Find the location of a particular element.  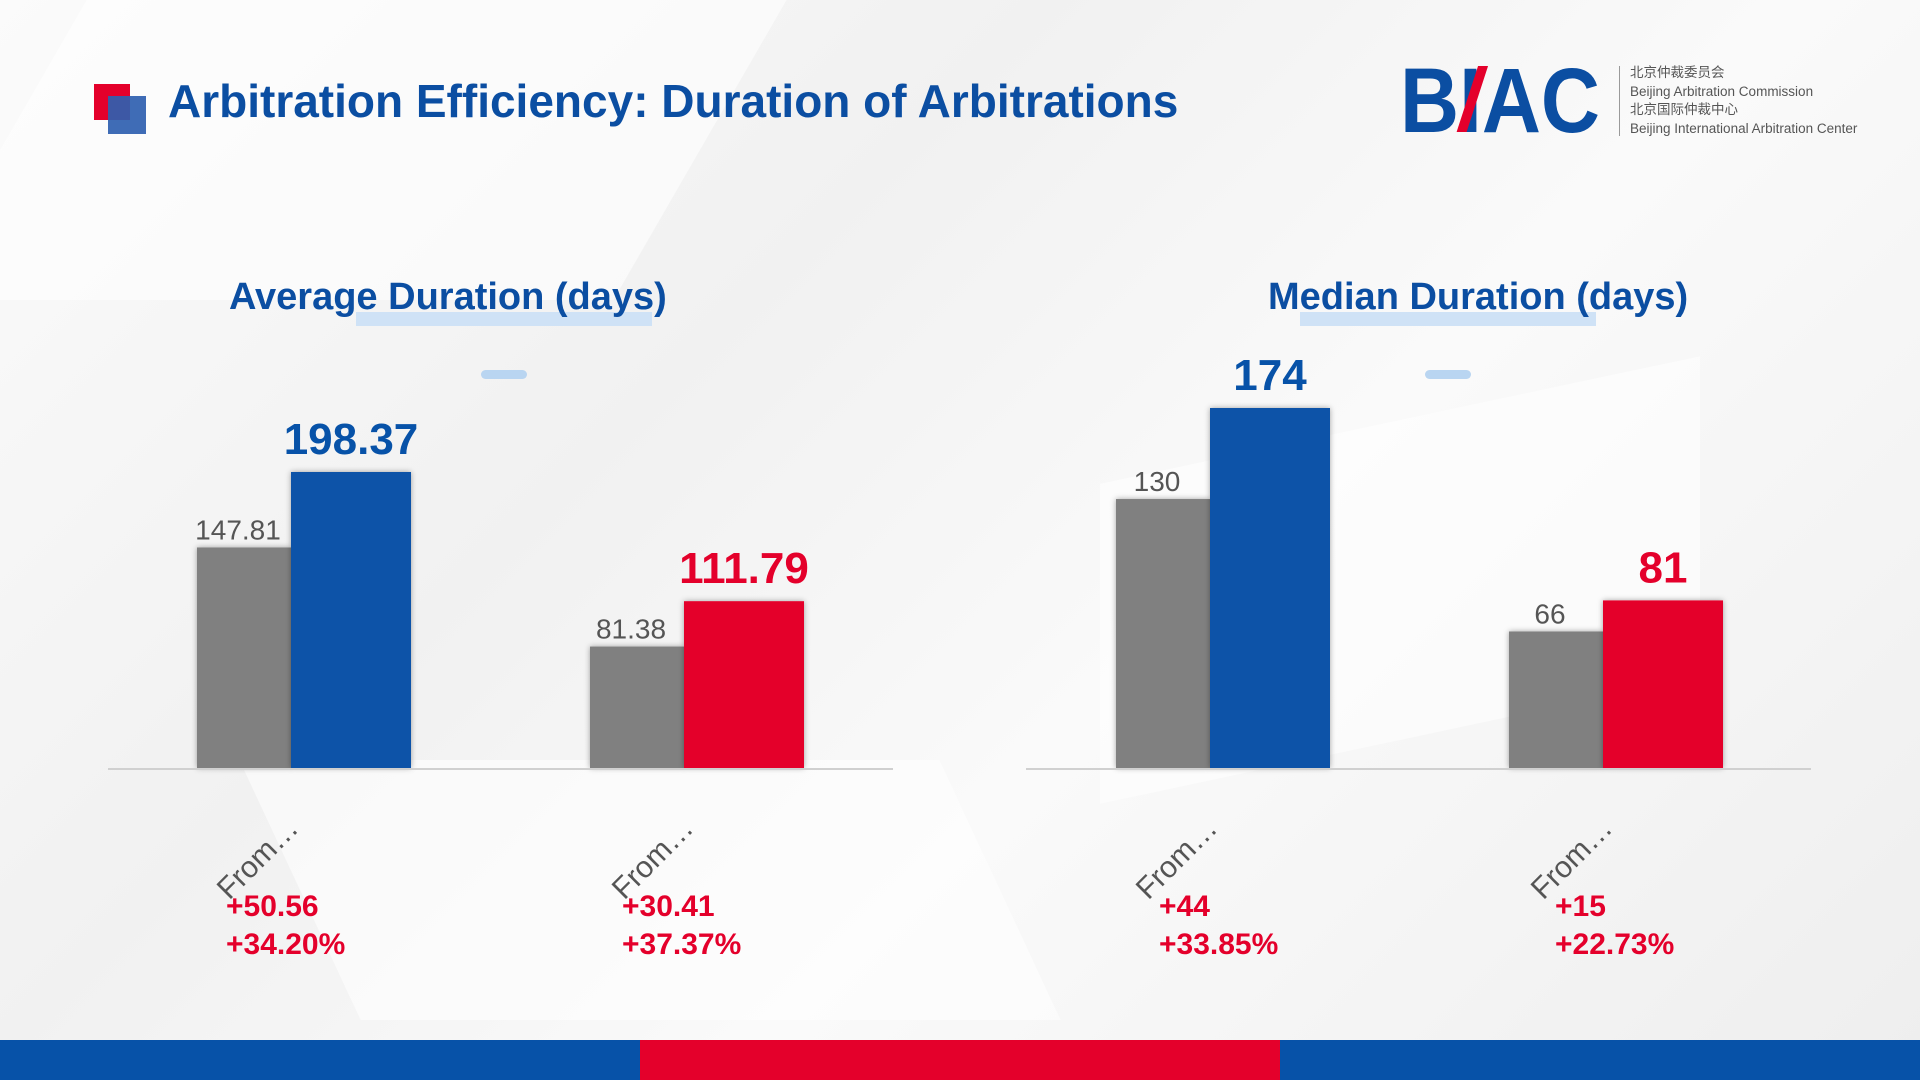

average-chart-title: Average Duration (days) is located at coordinates (448, 297).